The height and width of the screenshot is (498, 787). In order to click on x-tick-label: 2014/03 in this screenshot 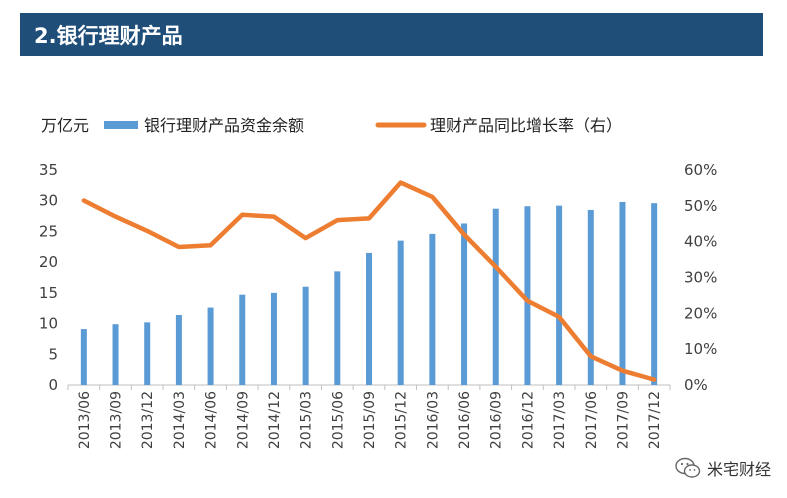, I will do `click(180, 420)`.